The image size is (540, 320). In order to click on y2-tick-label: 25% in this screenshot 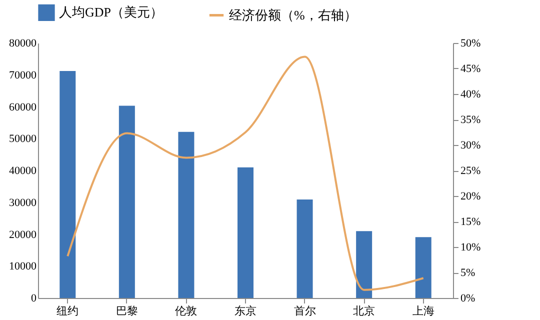, I will do `click(470, 171)`.